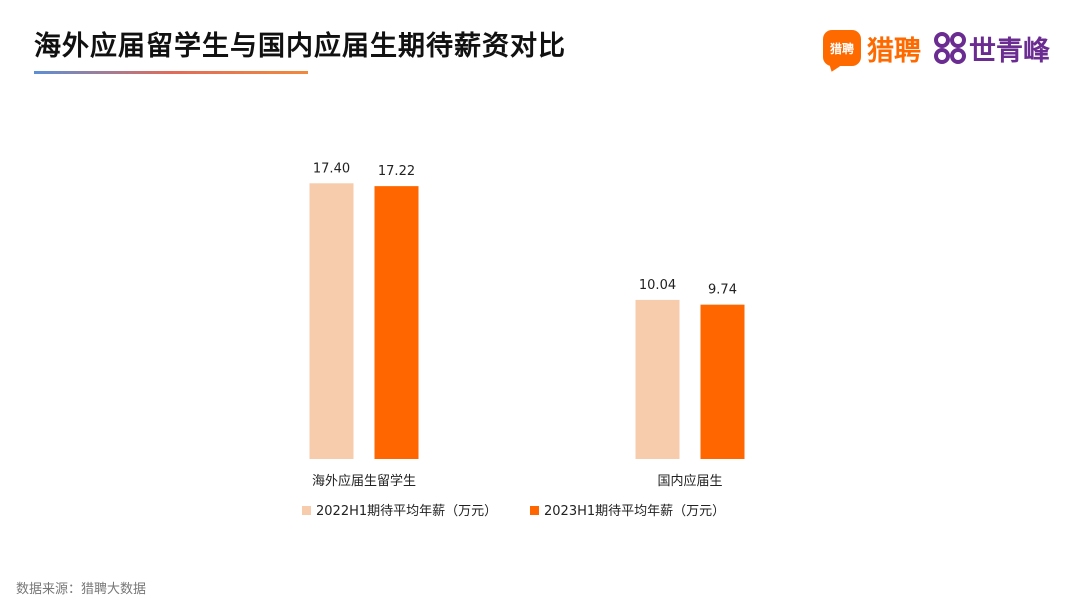 This screenshot has height=608, width=1080. Describe the element at coordinates (634, 511) in the screenshot. I see `legend-label-1: 2023H1期待平均年薪（万元）` at that location.